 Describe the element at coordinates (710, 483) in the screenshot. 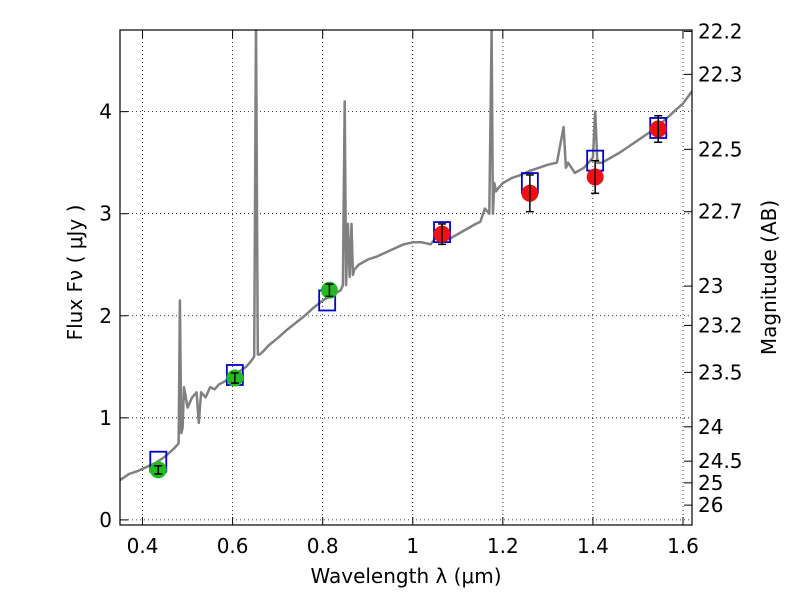

I see `mag-tick-label: 25` at that location.